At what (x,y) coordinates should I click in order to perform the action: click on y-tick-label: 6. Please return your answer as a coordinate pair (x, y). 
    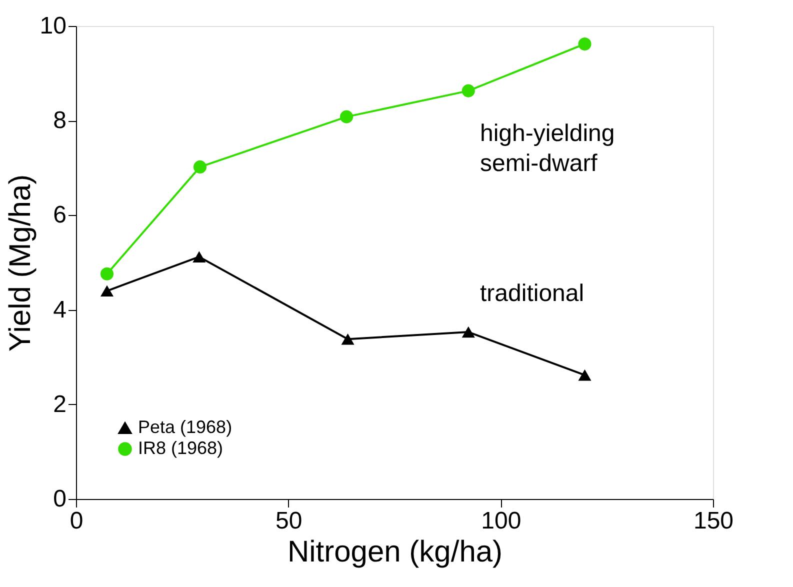
    Looking at the image, I should click on (59, 215).